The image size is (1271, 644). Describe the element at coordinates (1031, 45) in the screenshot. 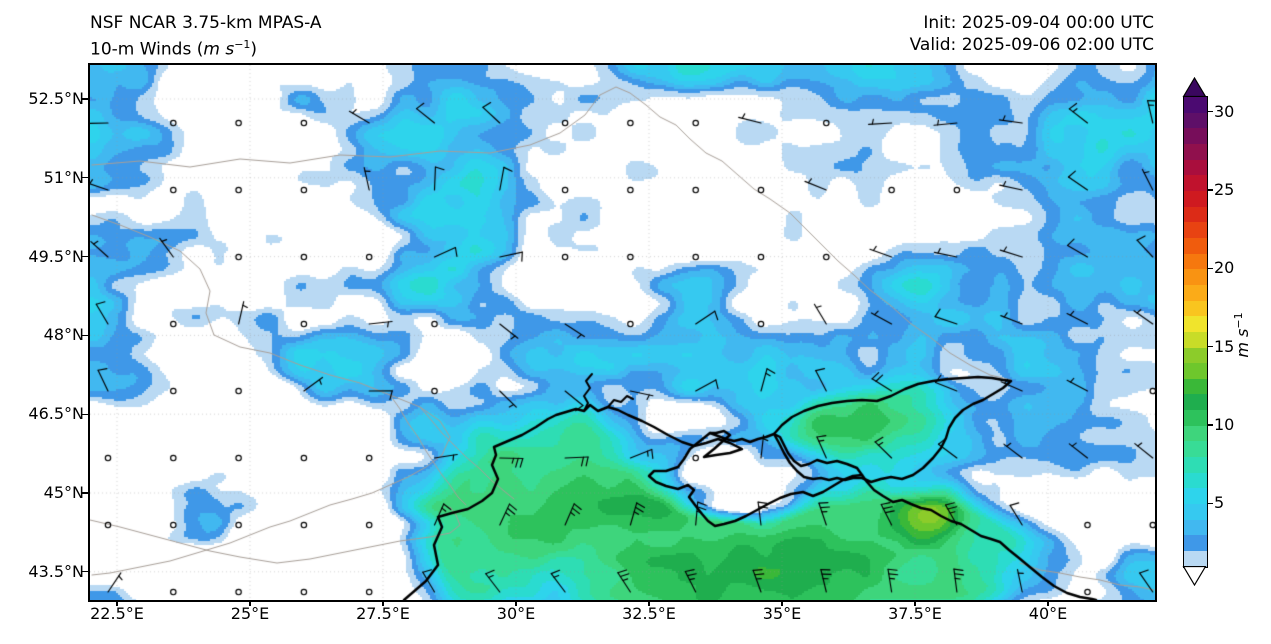

I see `valid-time: Valid: 2025-09-06 02:00 UTC` at that location.